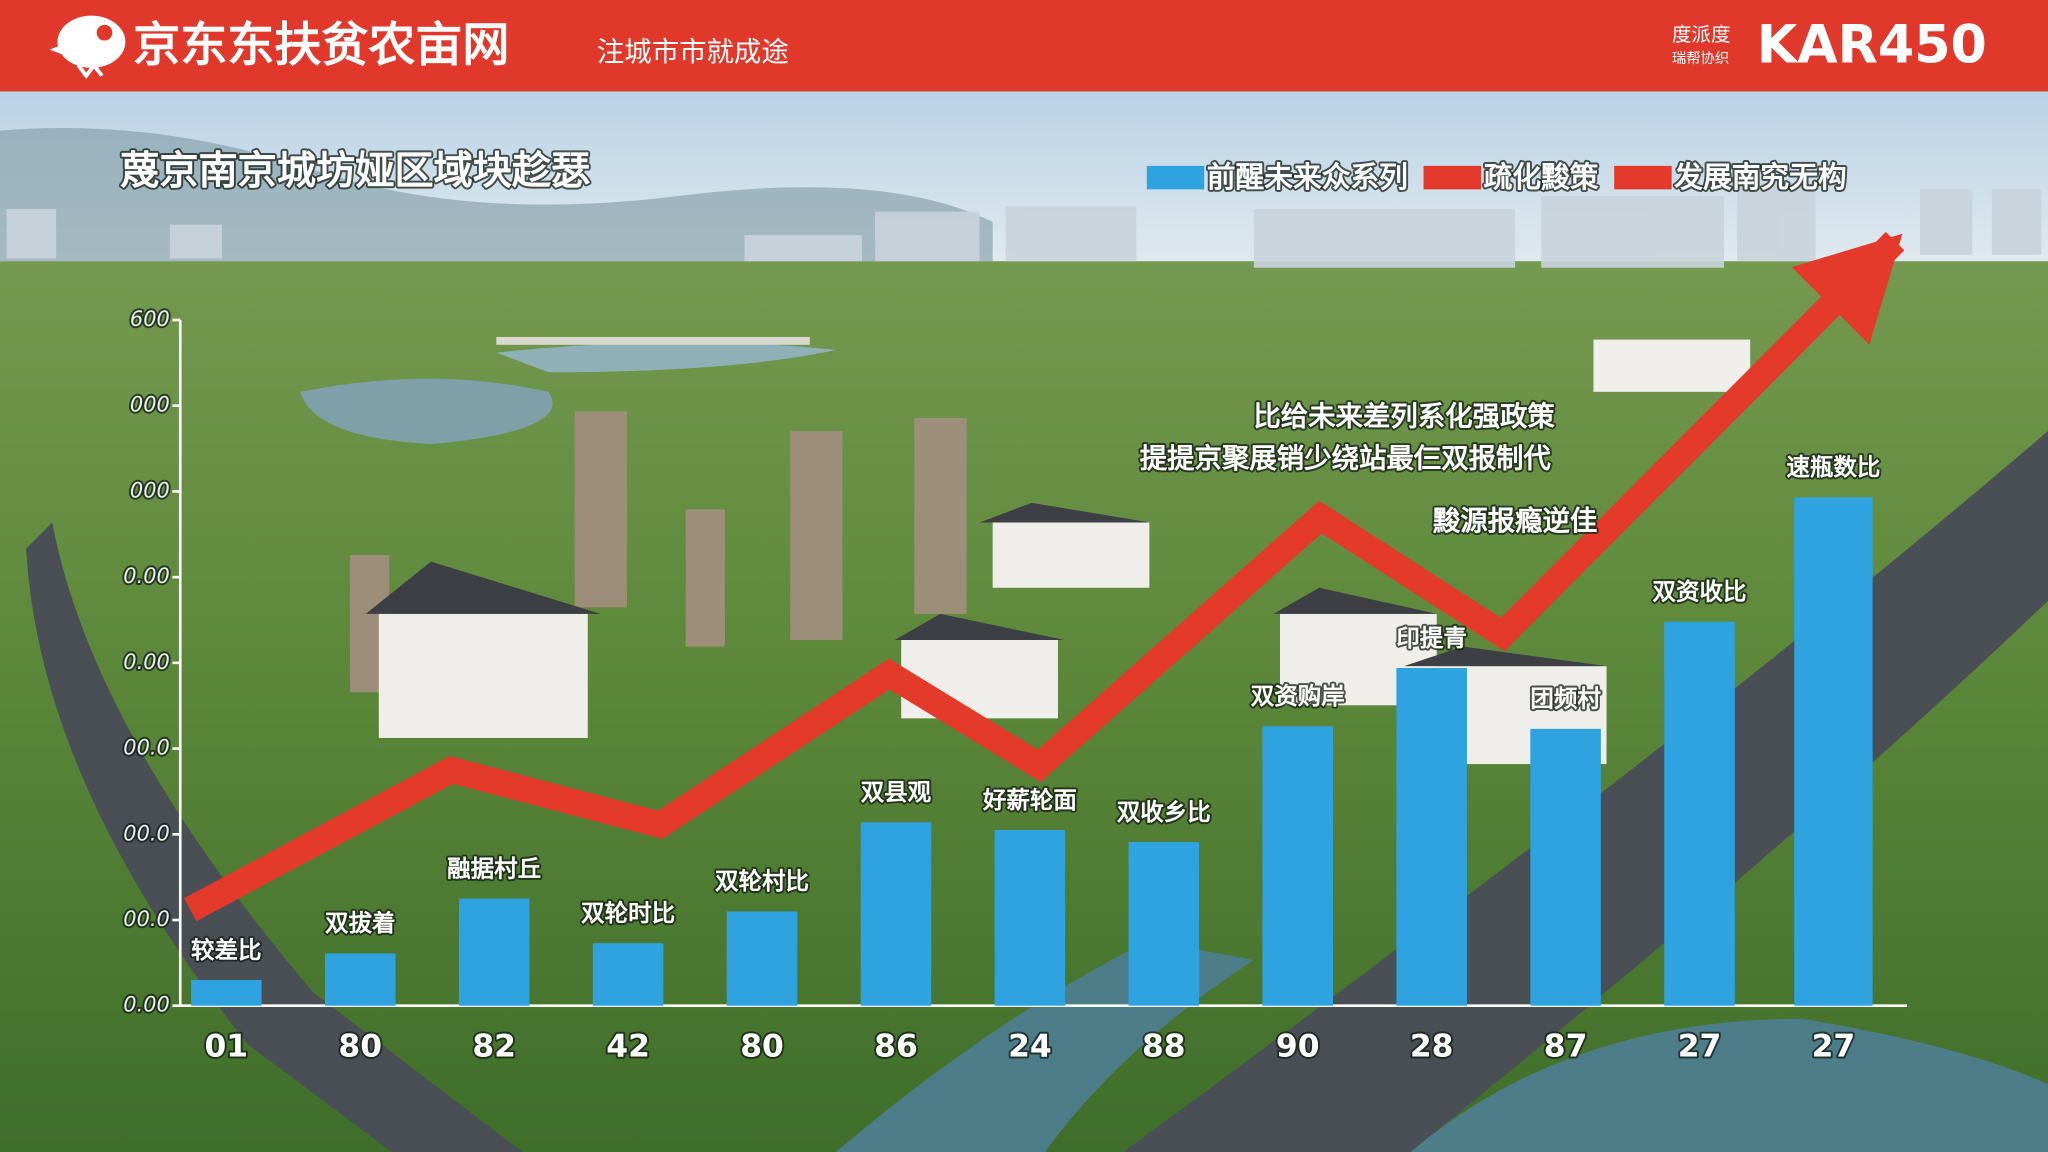 This screenshot has width=2048, height=1152. Describe the element at coordinates (227, 1047) in the screenshot. I see `x-tick-label: 01` at that location.